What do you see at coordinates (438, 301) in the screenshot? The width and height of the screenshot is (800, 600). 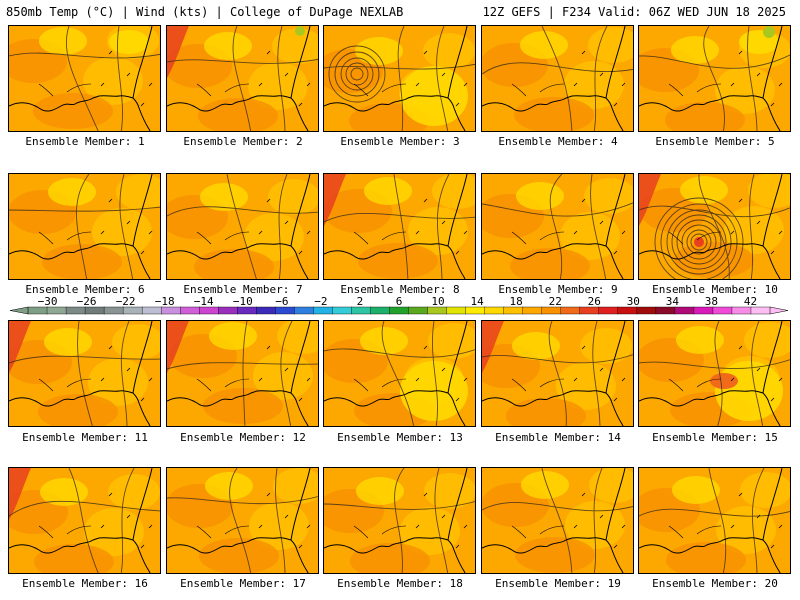 I see `colorbar-tick-label: 10` at bounding box center [438, 301].